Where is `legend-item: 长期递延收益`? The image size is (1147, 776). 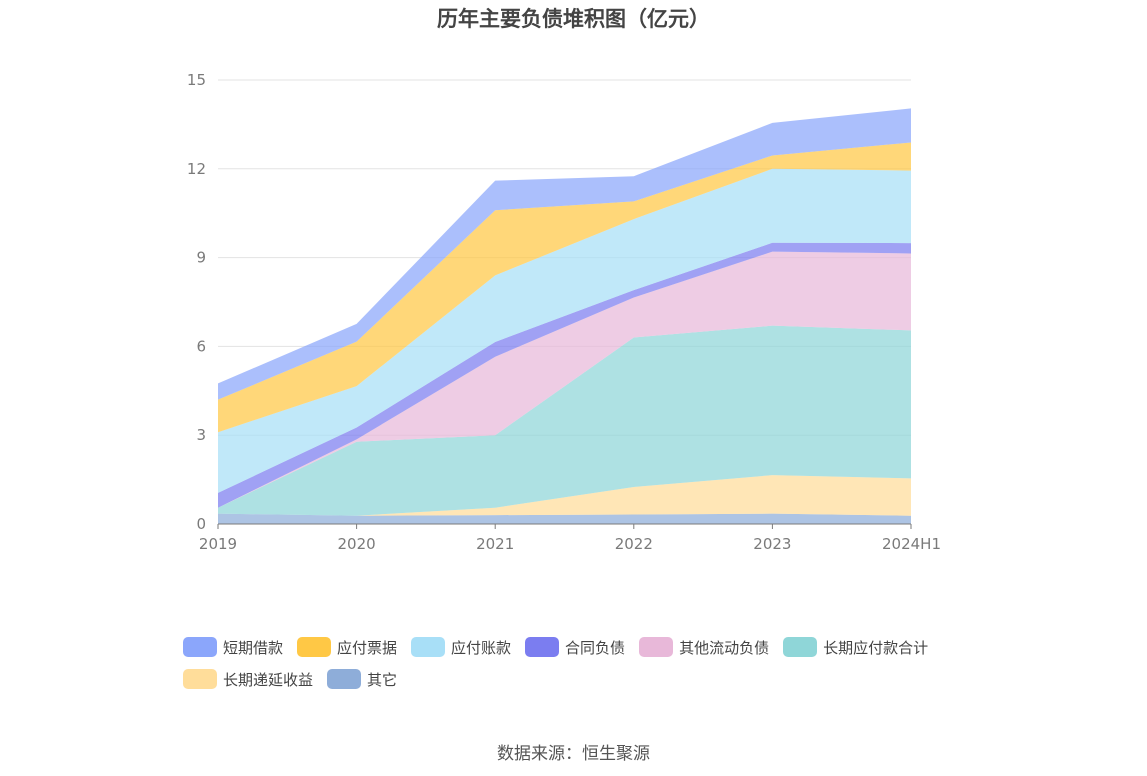
legend-item: 长期递延收益 is located at coordinates (248, 679).